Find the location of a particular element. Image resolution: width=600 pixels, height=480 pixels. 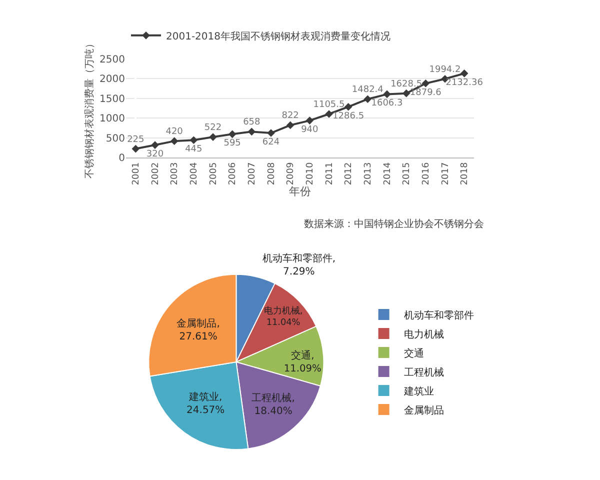

data-label: 822 is located at coordinates (290, 116).